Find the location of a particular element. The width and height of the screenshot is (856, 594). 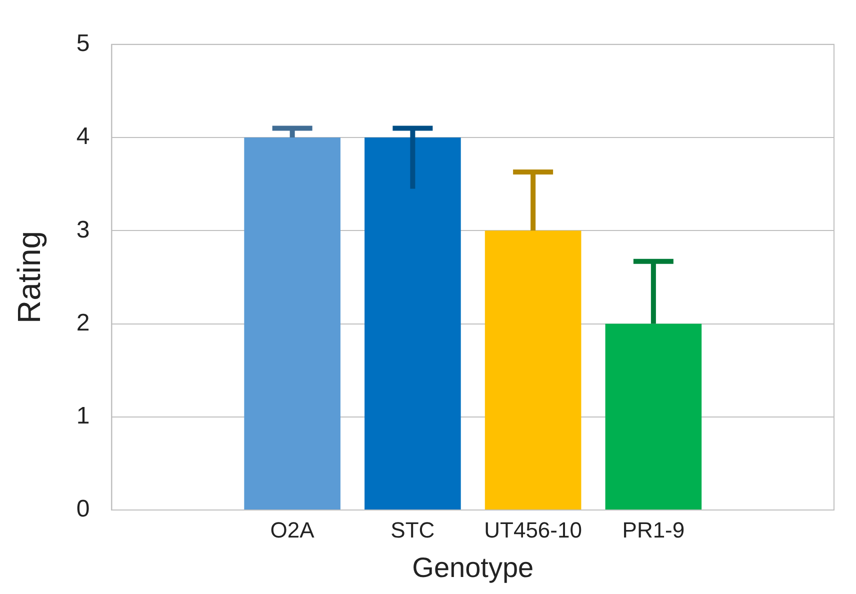

y-axis-title: Rating is located at coordinates (29, 277).